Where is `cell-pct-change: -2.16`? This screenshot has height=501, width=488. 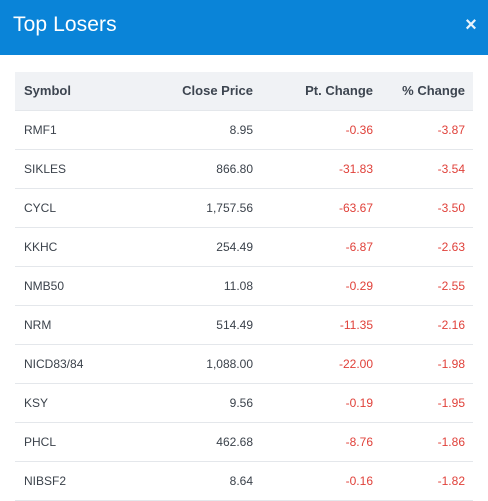
cell-pct-change: -2.16 is located at coordinates (425, 325).